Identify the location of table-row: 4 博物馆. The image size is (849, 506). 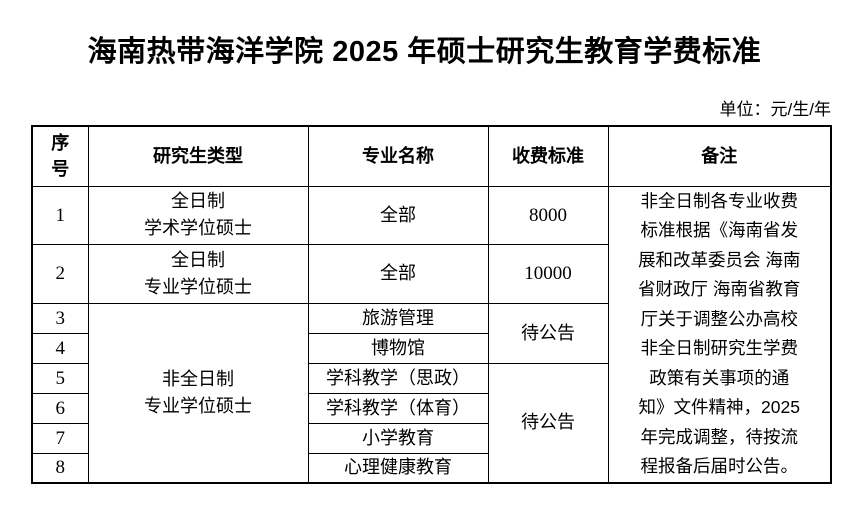
(431, 348).